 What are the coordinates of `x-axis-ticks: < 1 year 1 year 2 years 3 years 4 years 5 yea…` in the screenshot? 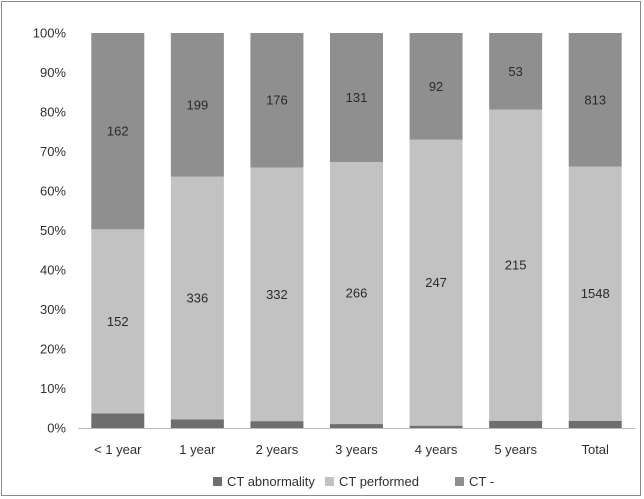 It's located at (351, 449).